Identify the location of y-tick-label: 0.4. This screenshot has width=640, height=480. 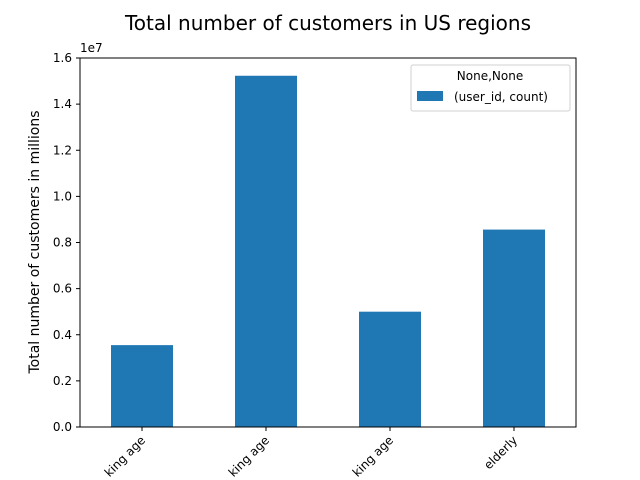
(62, 335).